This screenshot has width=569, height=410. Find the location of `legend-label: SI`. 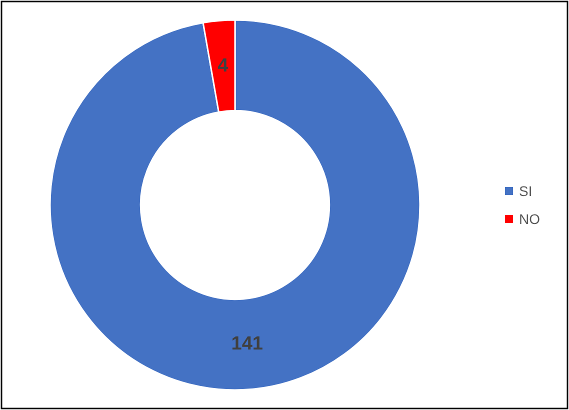

legend-label: SI is located at coordinates (525, 191).